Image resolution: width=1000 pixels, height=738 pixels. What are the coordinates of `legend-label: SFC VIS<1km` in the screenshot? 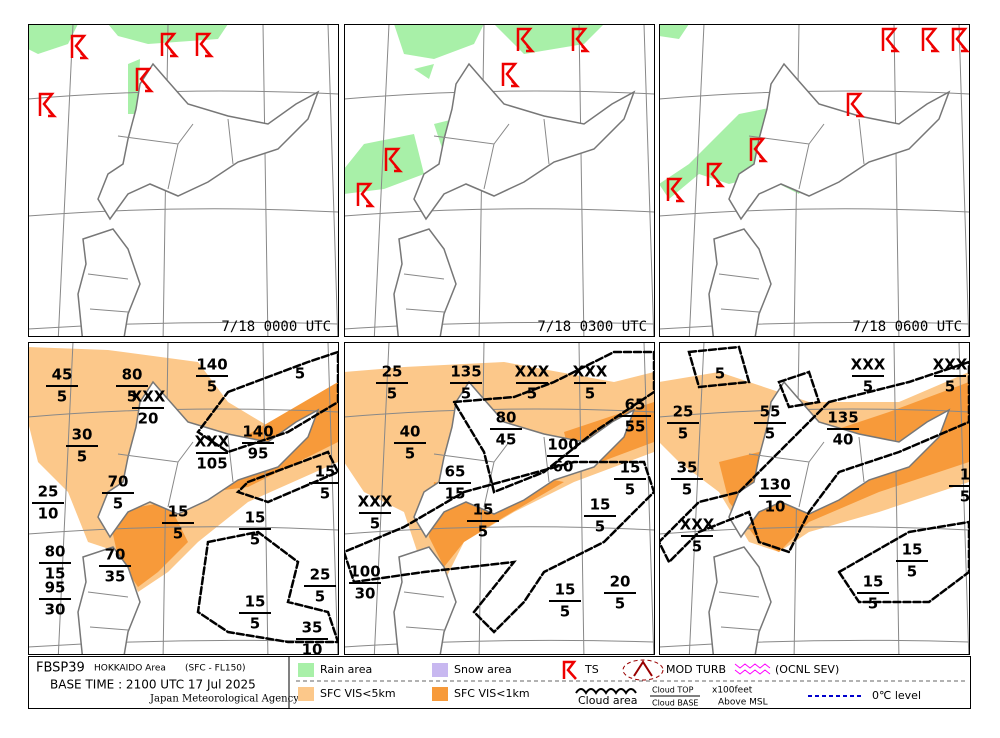 It's located at (492, 693).